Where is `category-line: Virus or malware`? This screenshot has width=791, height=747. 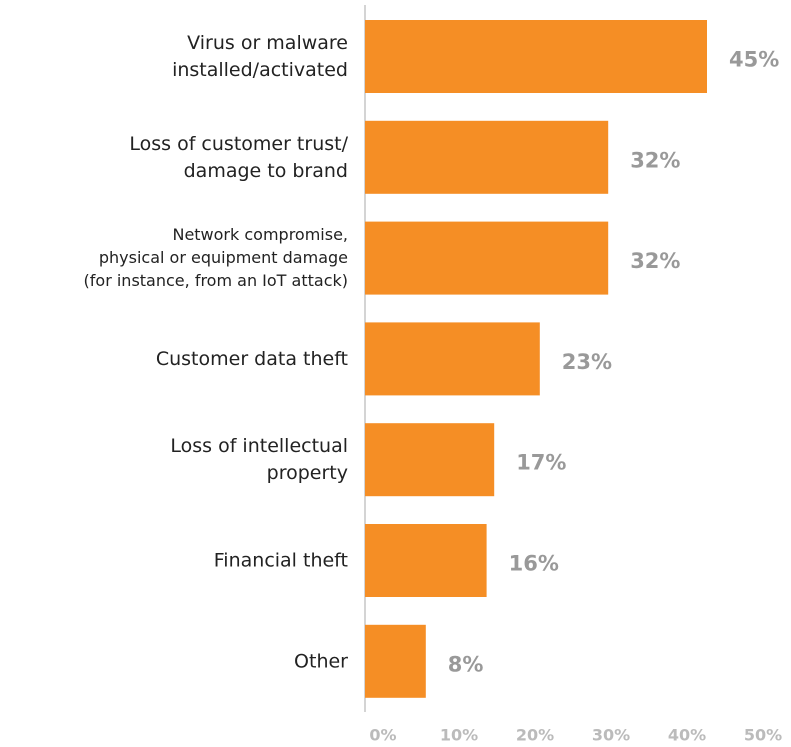
category-line: Virus or malware is located at coordinates (267, 43).